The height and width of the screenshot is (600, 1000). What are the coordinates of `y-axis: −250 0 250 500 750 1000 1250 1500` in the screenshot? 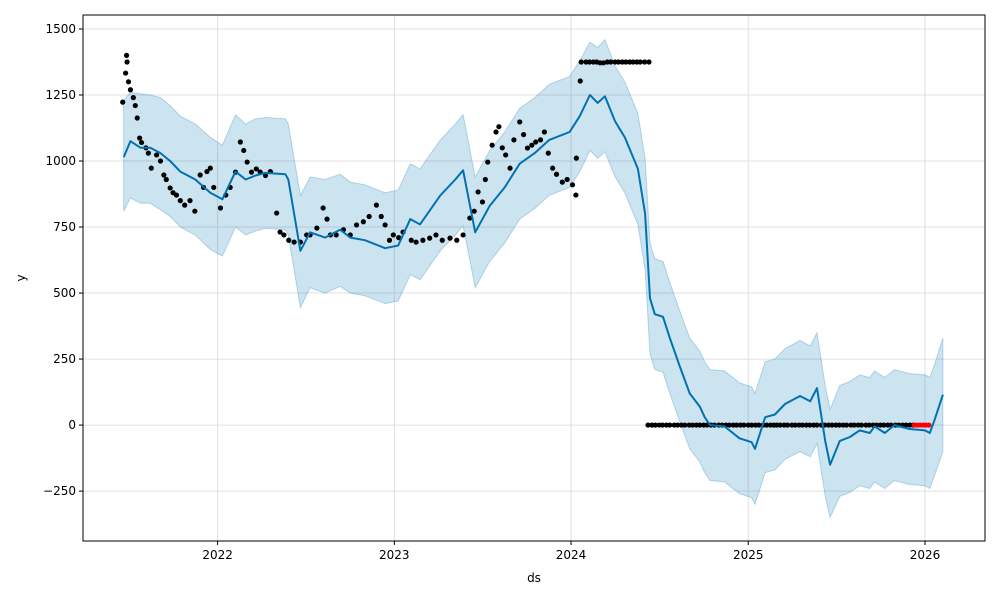 It's located at (63, 260).